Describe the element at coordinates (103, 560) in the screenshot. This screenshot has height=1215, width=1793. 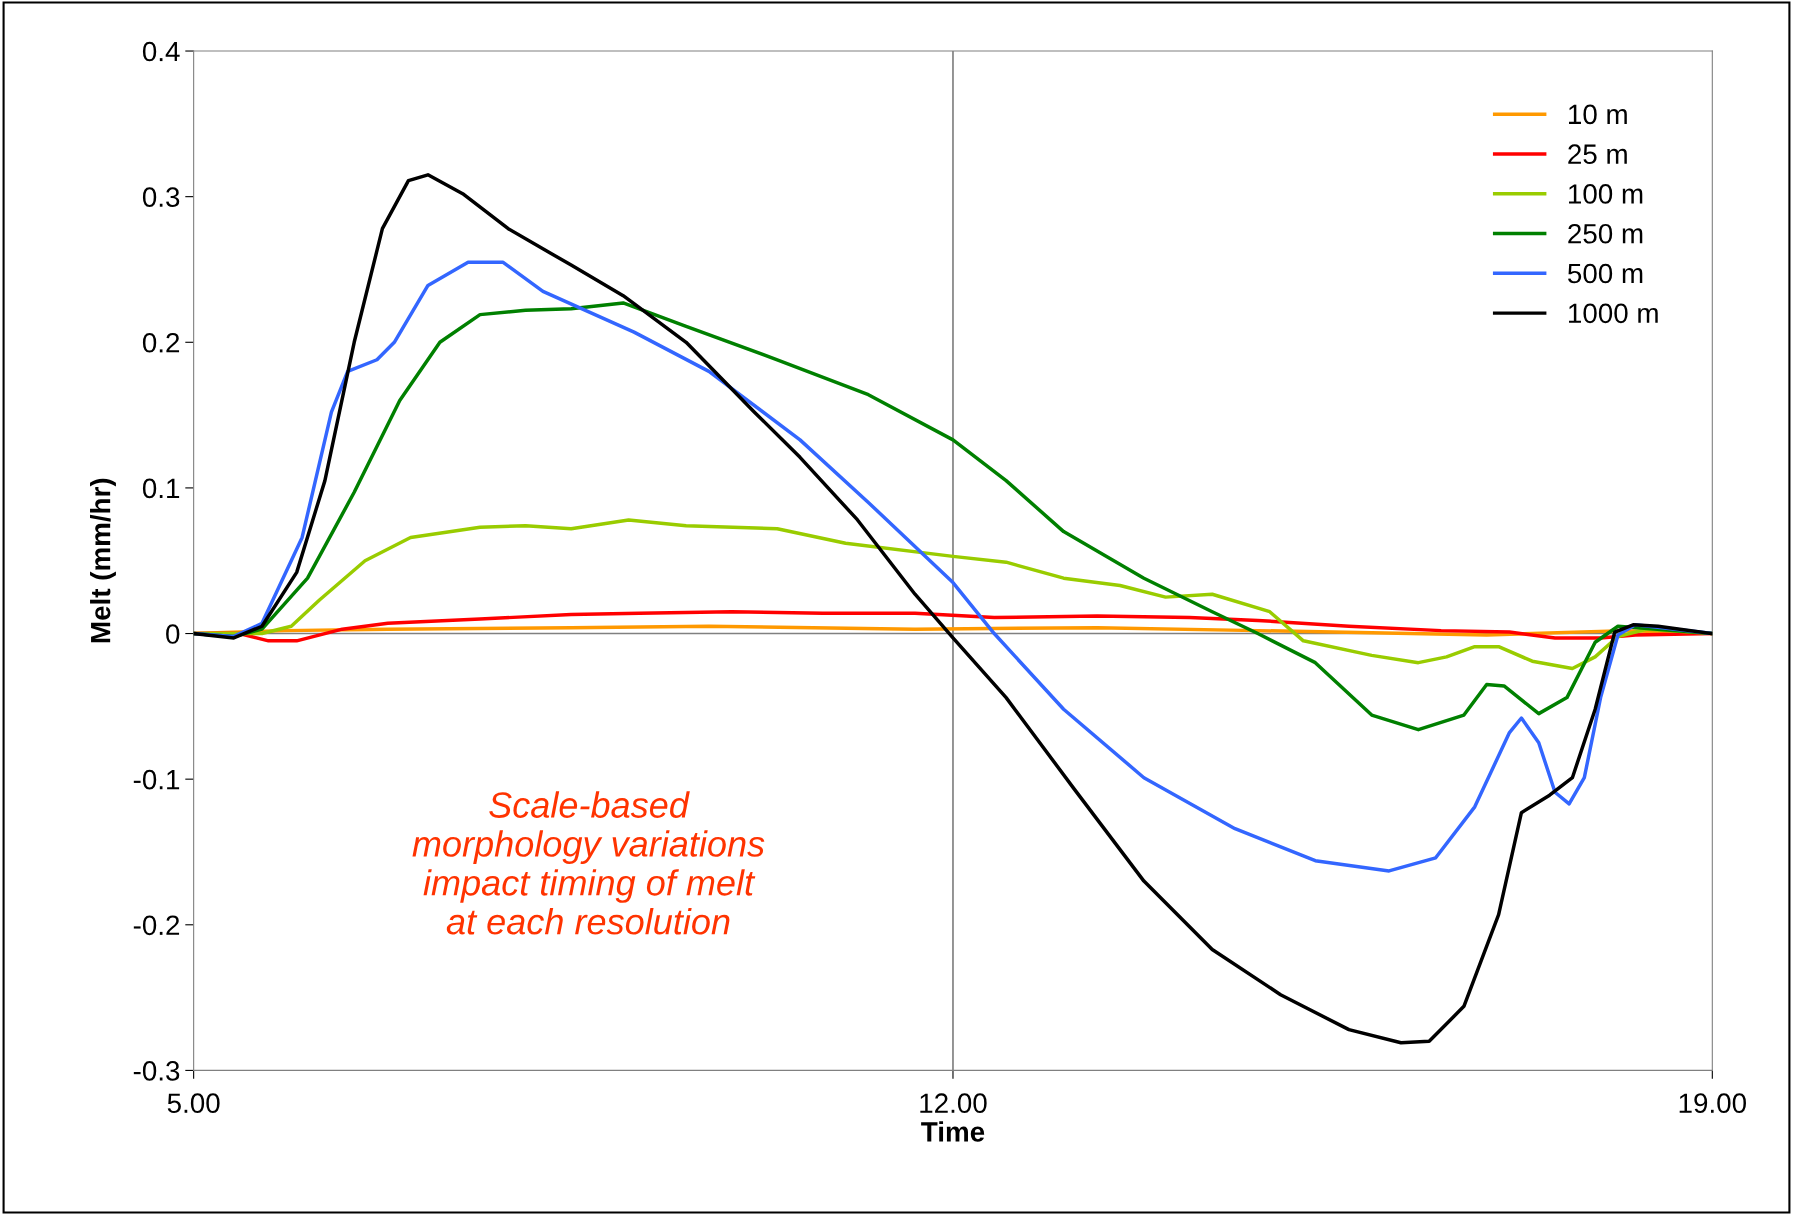
I see `y-axis-title: Melt (mm/hr)` at that location.